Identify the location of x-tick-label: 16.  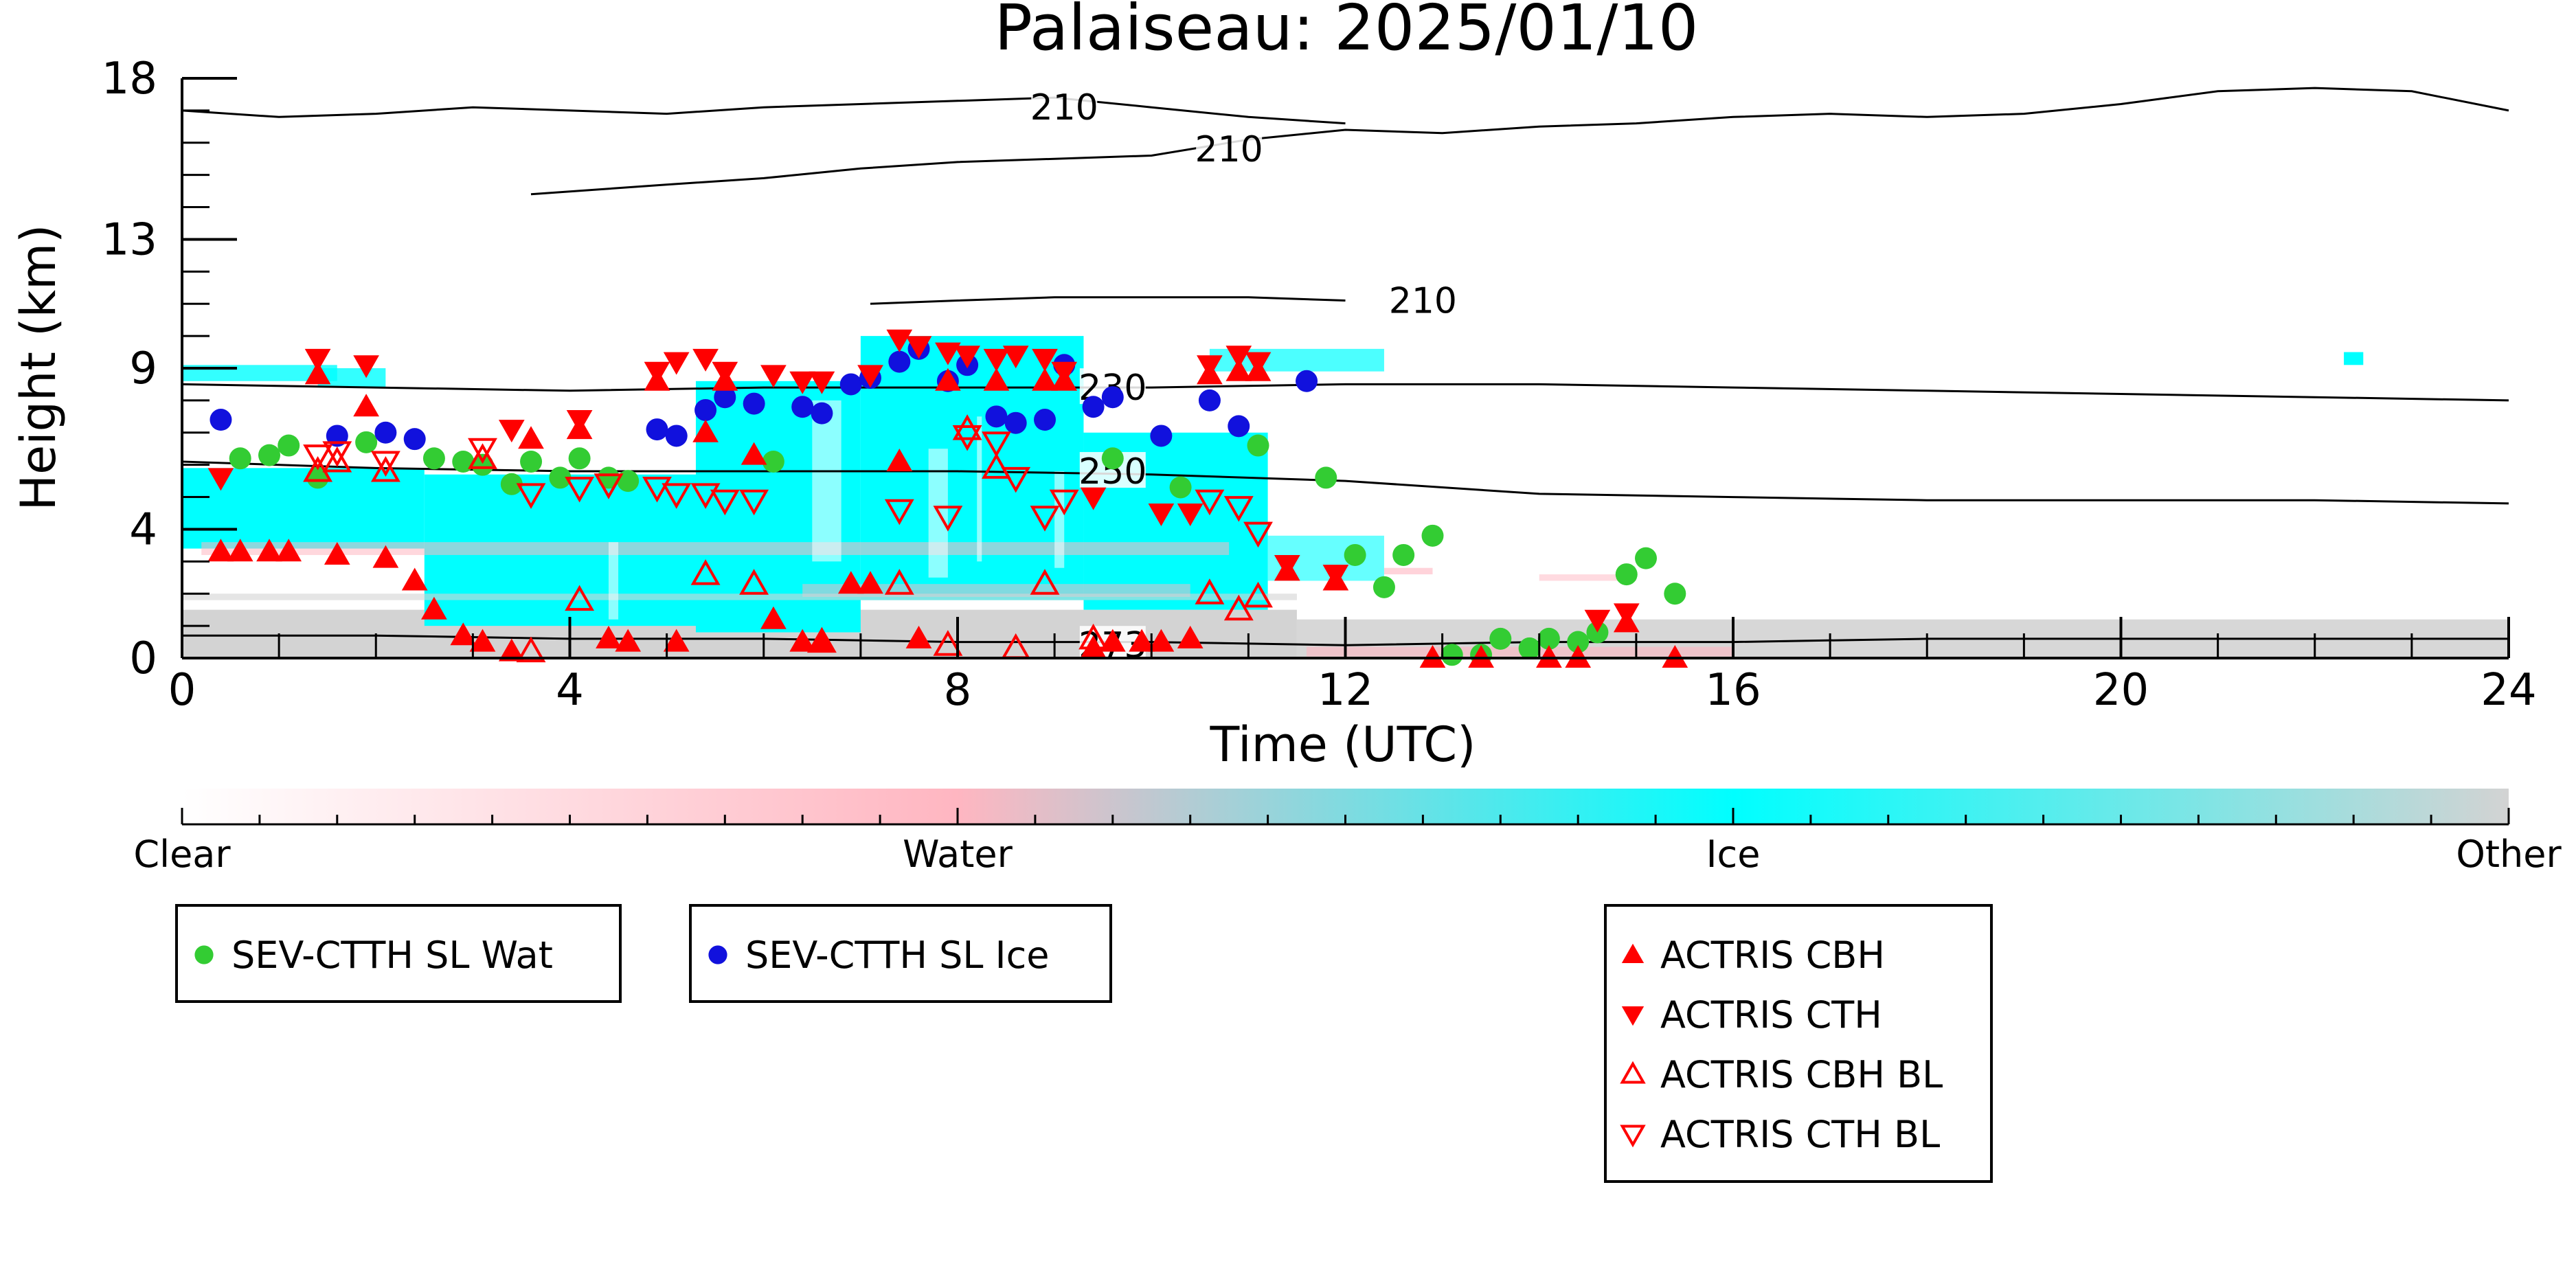
(1733, 690).